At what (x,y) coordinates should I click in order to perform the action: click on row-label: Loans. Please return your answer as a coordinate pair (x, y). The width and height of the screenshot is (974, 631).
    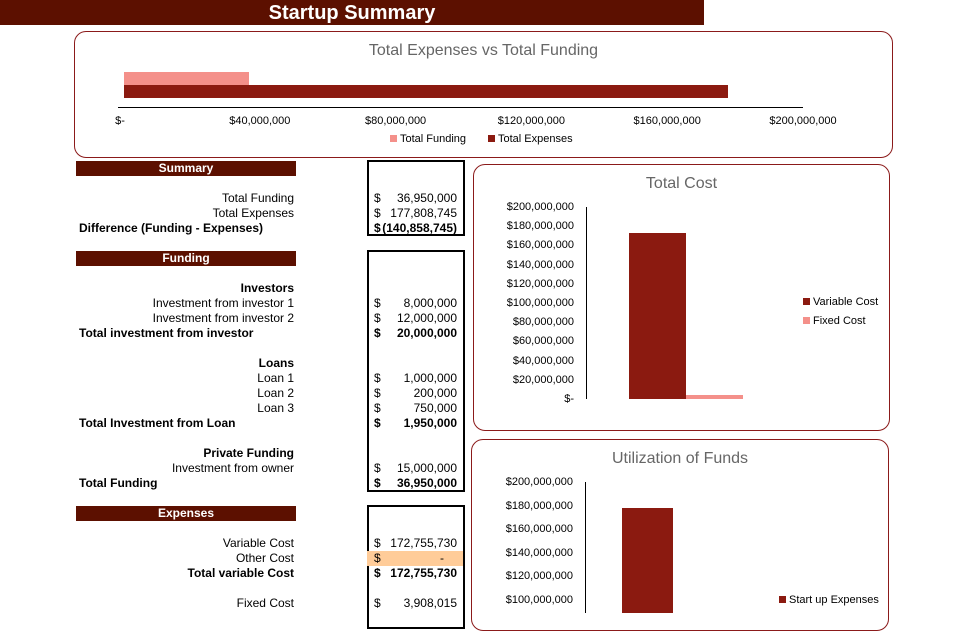
    Looking at the image, I should click on (276, 363).